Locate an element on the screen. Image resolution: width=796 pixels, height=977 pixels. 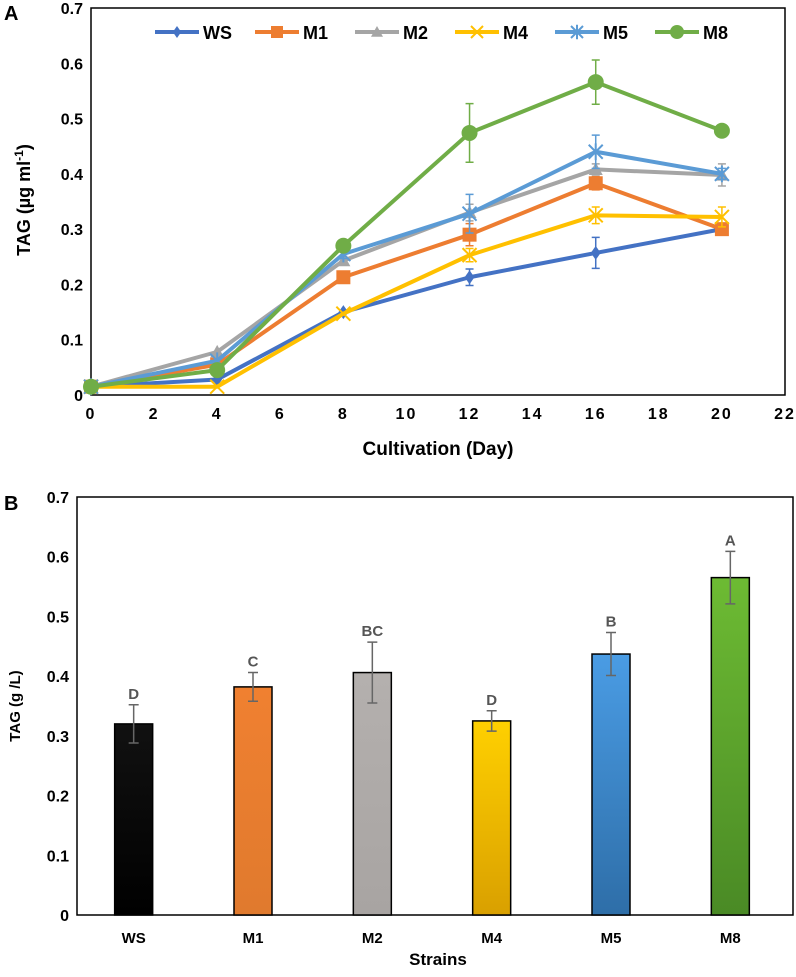
legend-item-m1: M1 is located at coordinates (291, 33).